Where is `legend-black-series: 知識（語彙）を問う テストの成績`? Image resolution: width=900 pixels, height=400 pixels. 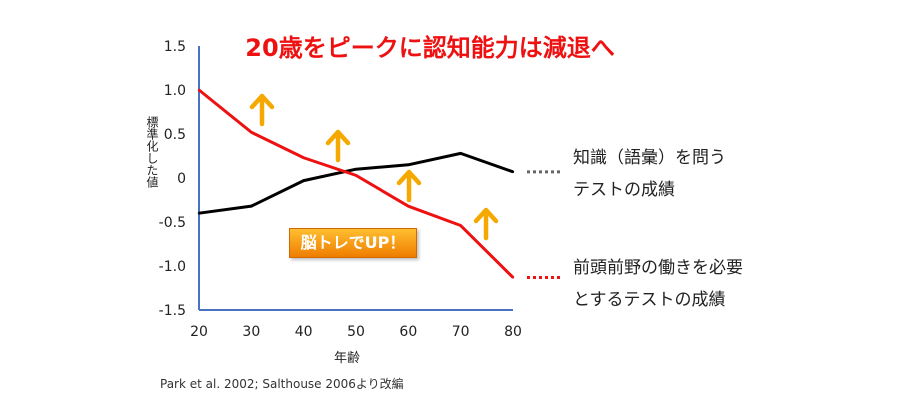 legend-black-series: 知識（語彙）を問う テストの成績 is located at coordinates (649, 174).